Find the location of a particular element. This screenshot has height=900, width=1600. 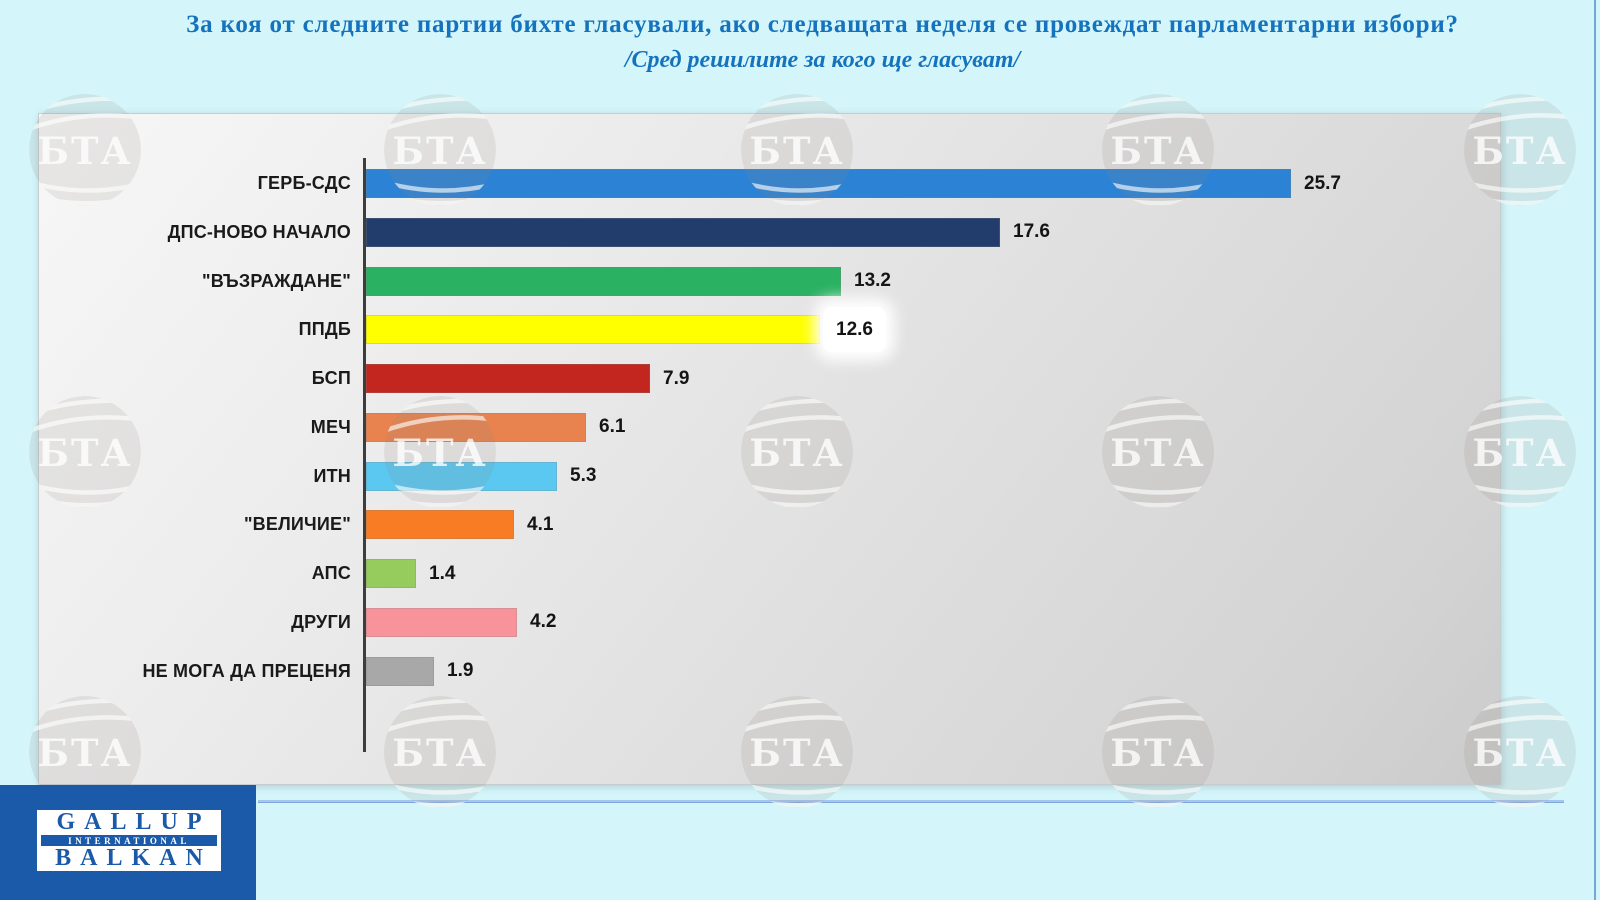

gallup-logo-box: GALLUP INTERNATIONAL BALKAN is located at coordinates (129, 840).